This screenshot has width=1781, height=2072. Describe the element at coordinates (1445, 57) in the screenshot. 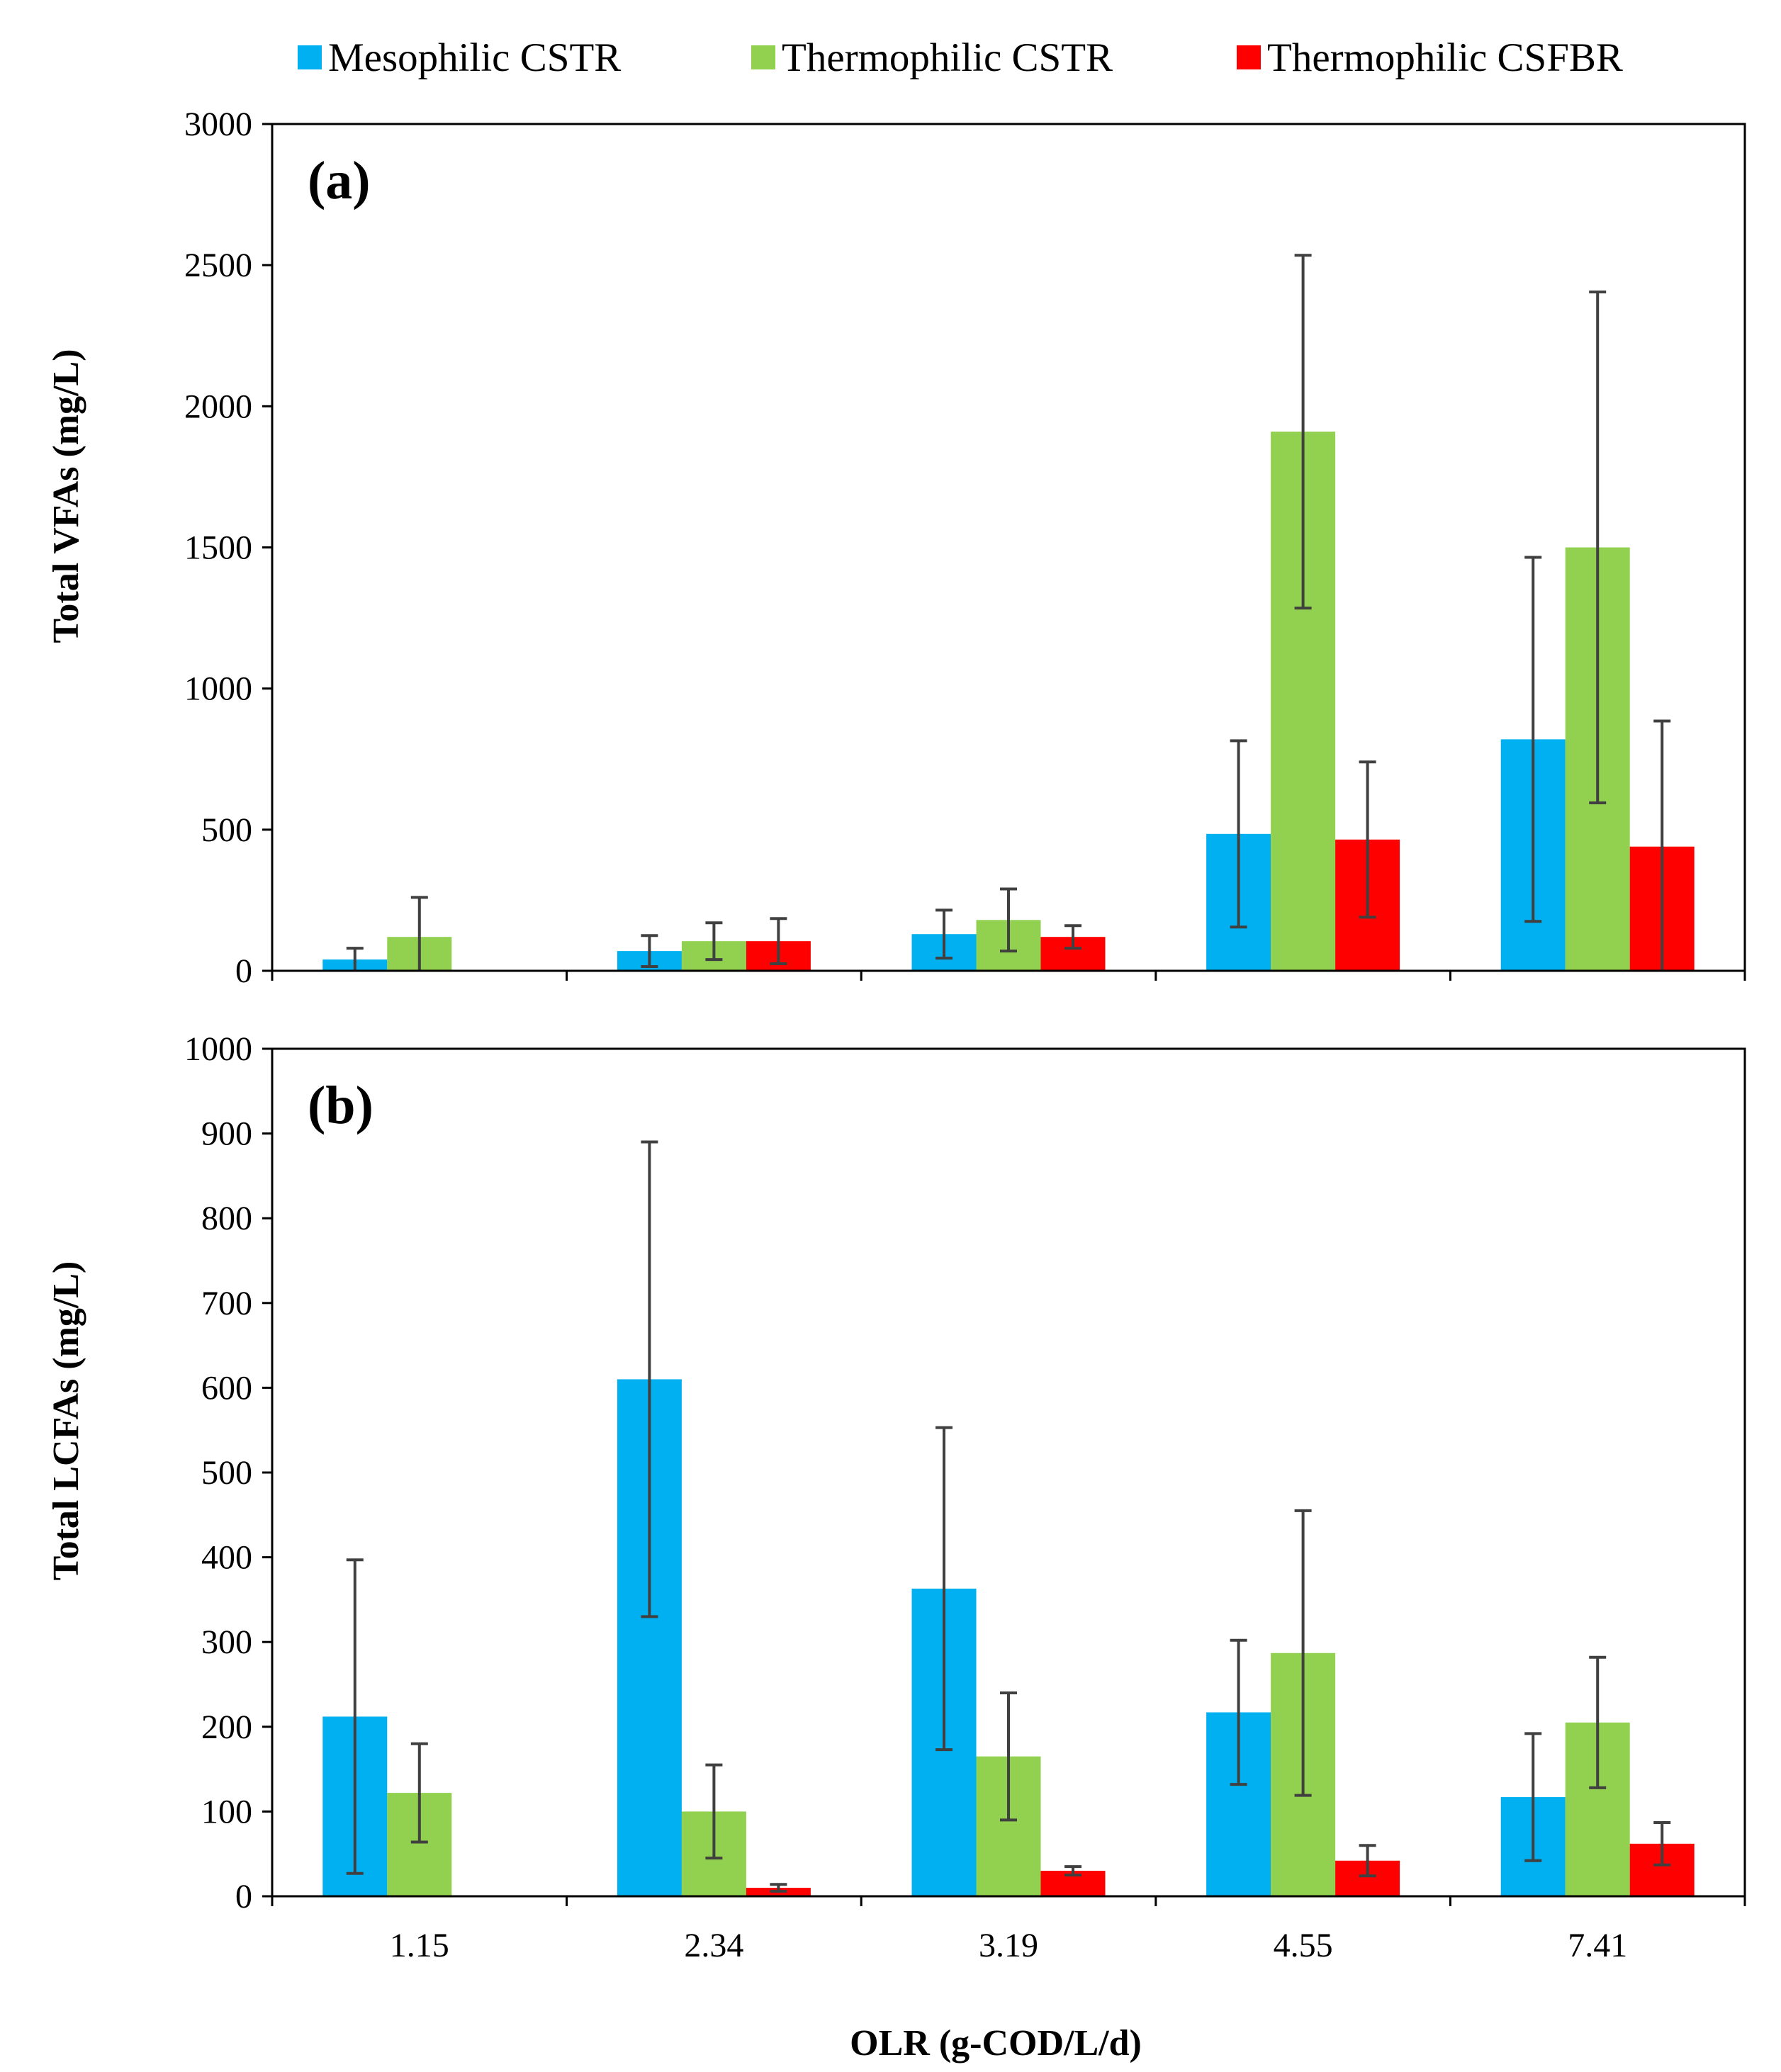

I see `legend-label-thermophilic-csfbr: Thermophilic CSFBR` at that location.